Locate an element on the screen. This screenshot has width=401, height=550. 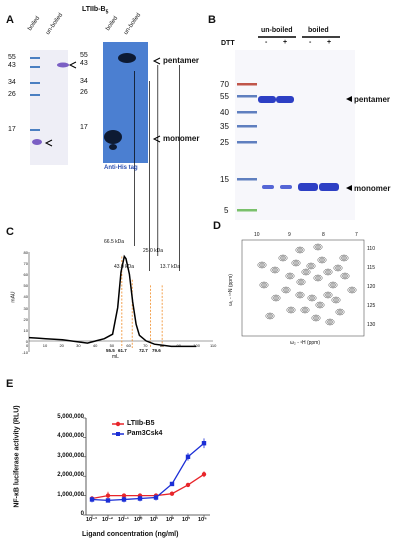
b-monomer-label: monomer is located at coordinates (372, 188).